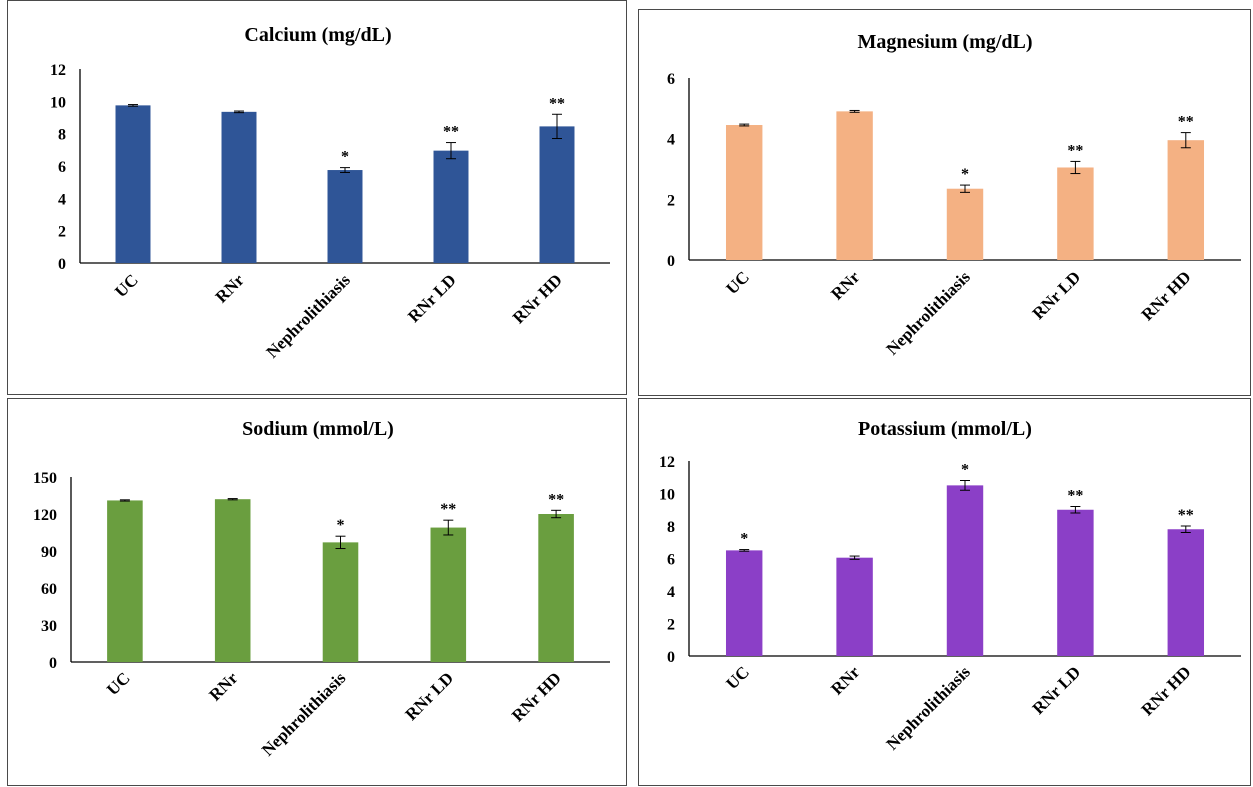 The image size is (1253, 787). I want to click on bar-magnesium-rnr-hd, so click(1186, 200).